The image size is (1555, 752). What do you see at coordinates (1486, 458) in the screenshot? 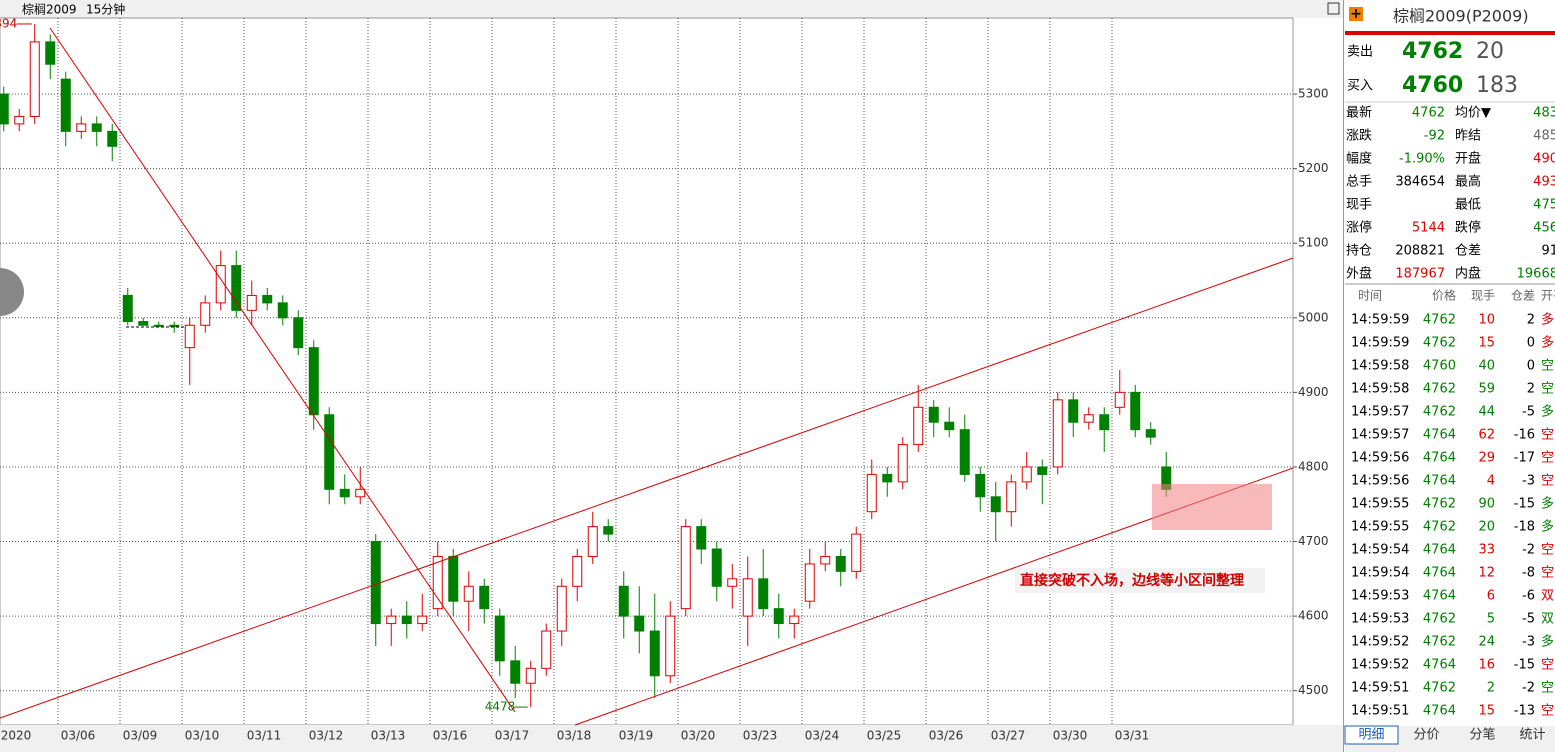
I see `trade-cell: 29` at bounding box center [1486, 458].